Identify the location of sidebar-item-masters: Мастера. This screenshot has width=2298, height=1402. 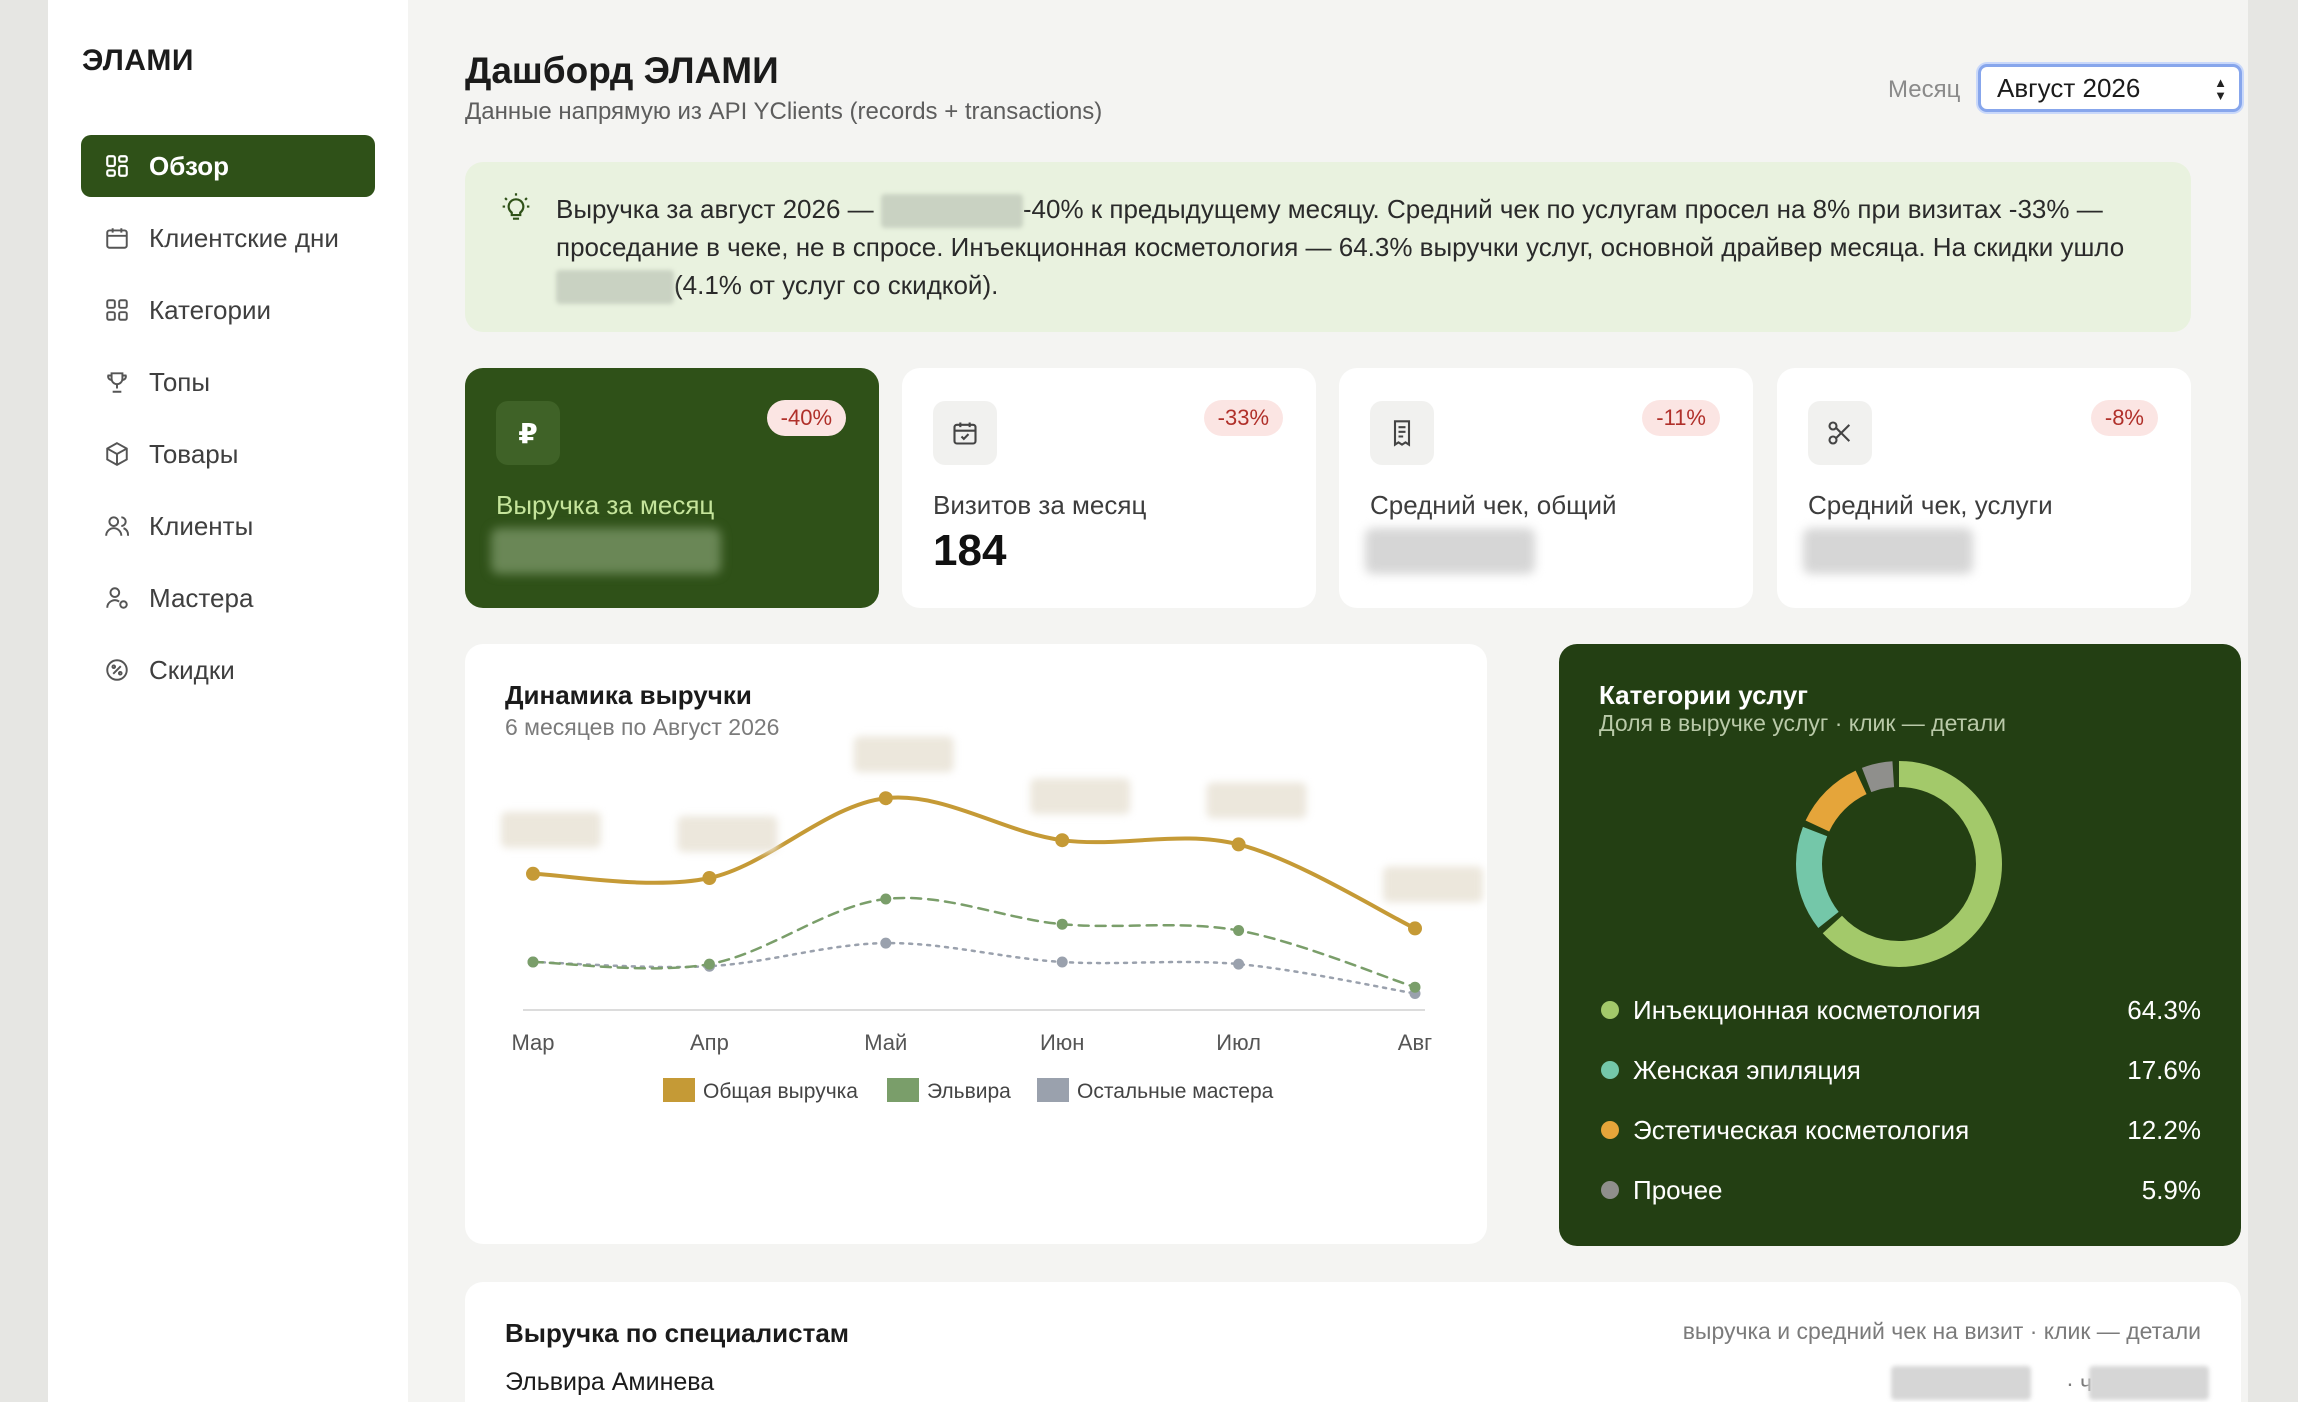
(228, 598).